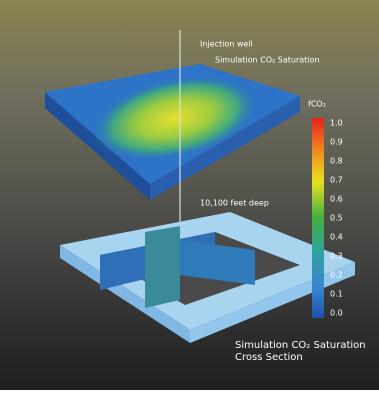 The width and height of the screenshot is (379, 394). I want to click on colorbar-tick-label: 0.9, so click(336, 142).